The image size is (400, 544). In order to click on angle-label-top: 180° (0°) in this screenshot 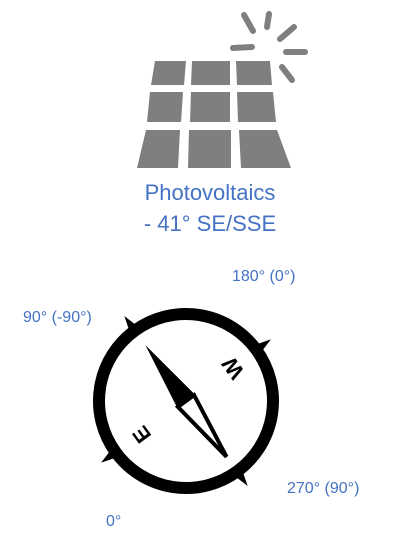, I will do `click(264, 276)`.